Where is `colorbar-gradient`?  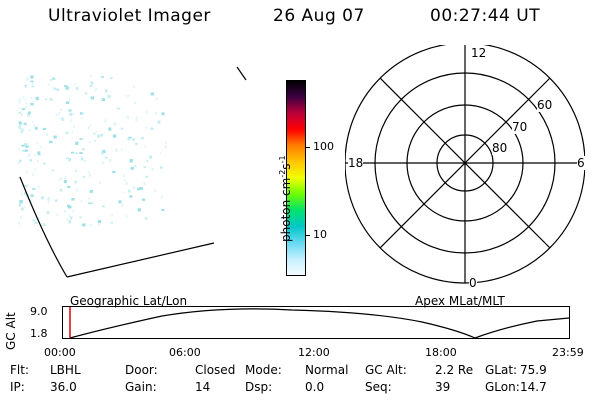
colorbar-gradient is located at coordinates (296, 178).